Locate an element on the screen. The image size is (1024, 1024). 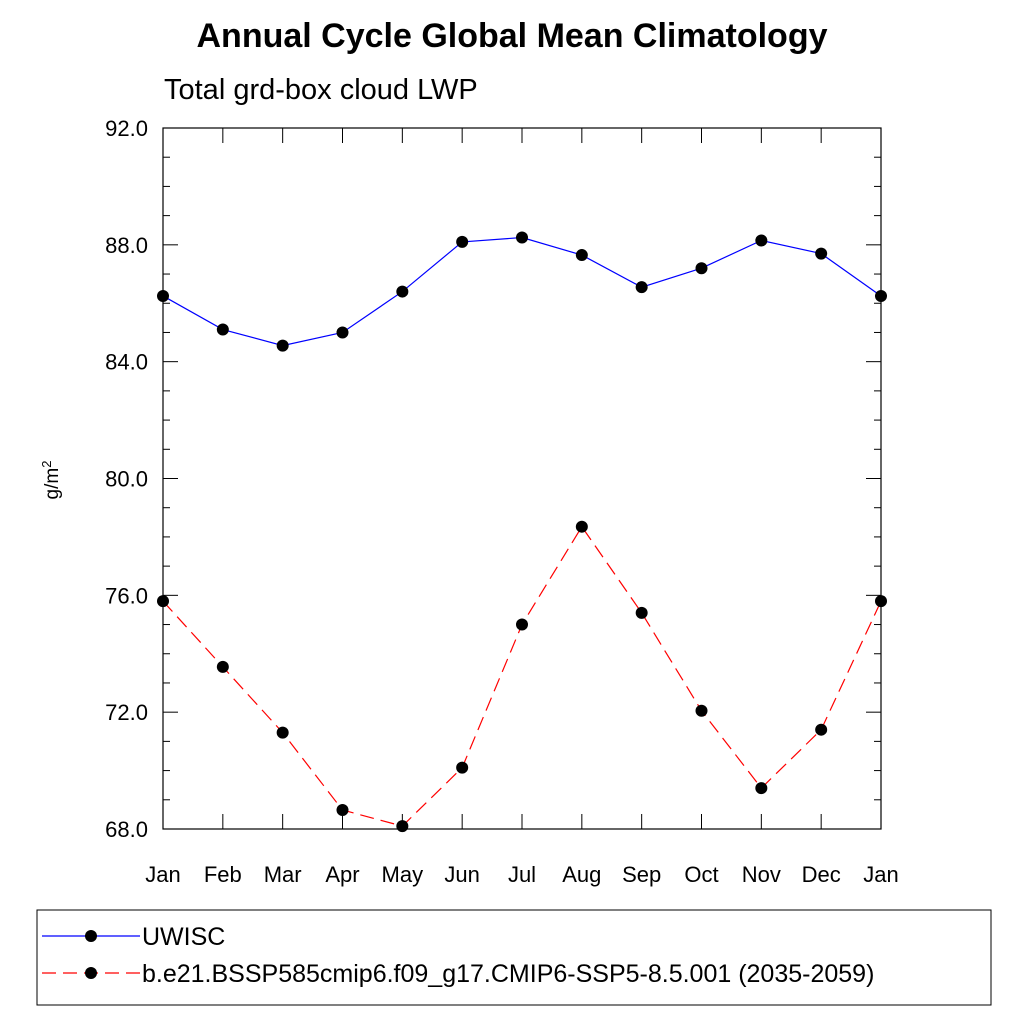
y-axis-label-superscript: 2 is located at coordinates (46, 464).